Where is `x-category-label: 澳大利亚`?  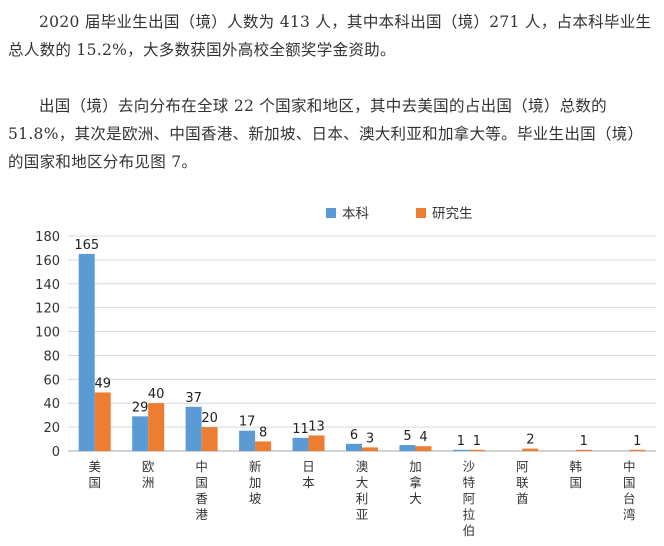 x-category-label: 澳大利亚 is located at coordinates (362, 490).